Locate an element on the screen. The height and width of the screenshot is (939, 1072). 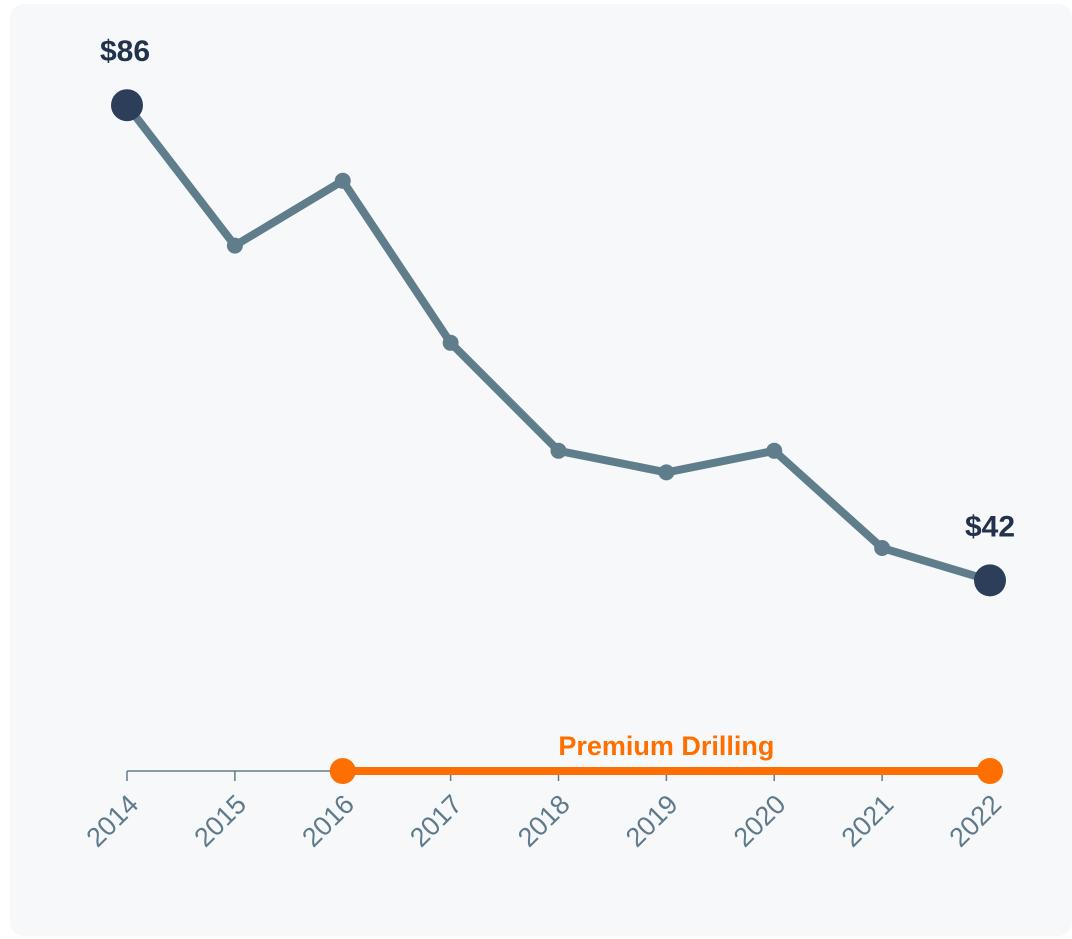
x-tick-label: 2021 is located at coordinates (868, 821).